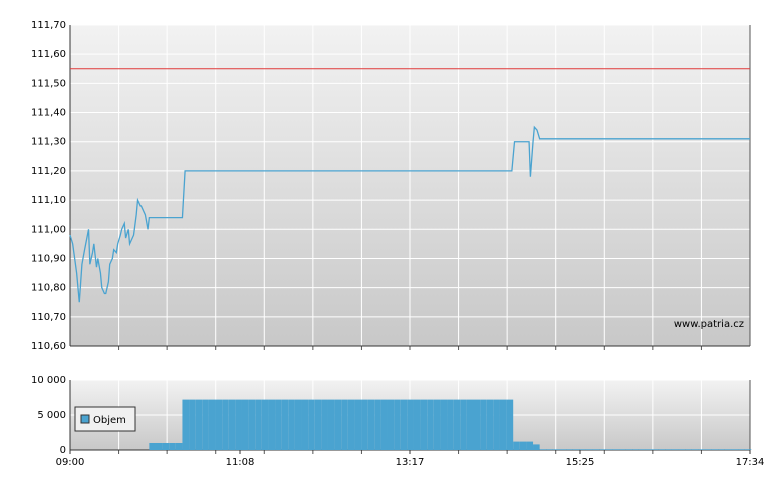  Describe the element at coordinates (580, 462) in the screenshot. I see `x-tick-label: 15:25` at that location.